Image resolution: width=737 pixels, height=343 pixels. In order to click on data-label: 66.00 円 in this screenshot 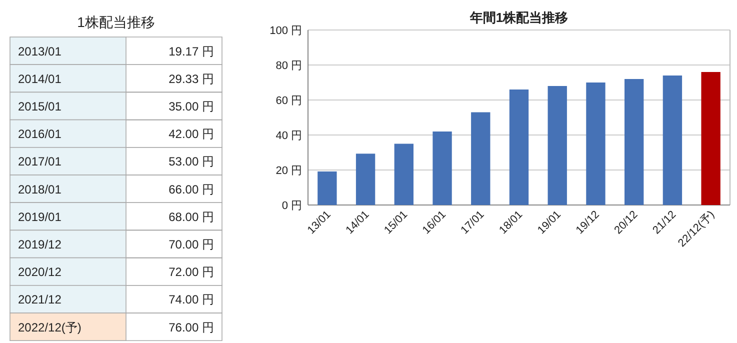, I will do `click(191, 189)`.